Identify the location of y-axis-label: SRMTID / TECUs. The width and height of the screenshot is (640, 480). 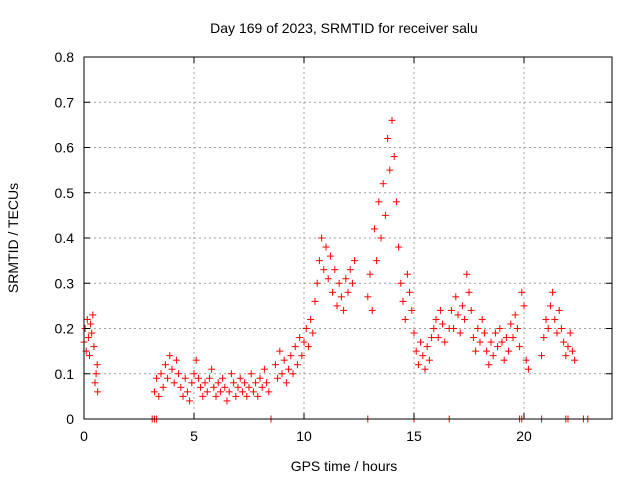
(13, 238).